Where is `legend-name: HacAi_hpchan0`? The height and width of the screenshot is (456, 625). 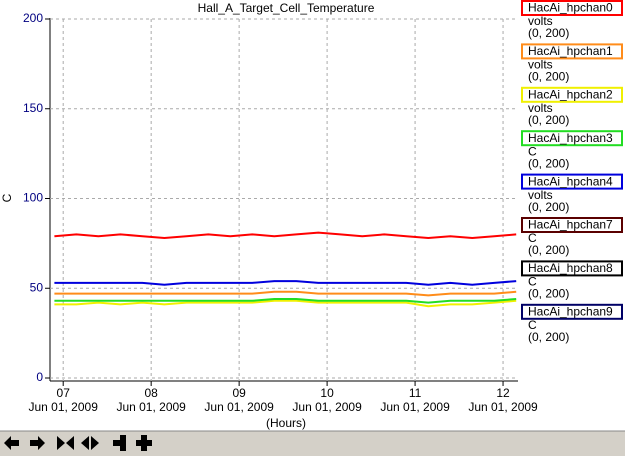
legend-name: HacAi_hpchan0 is located at coordinates (570, 8).